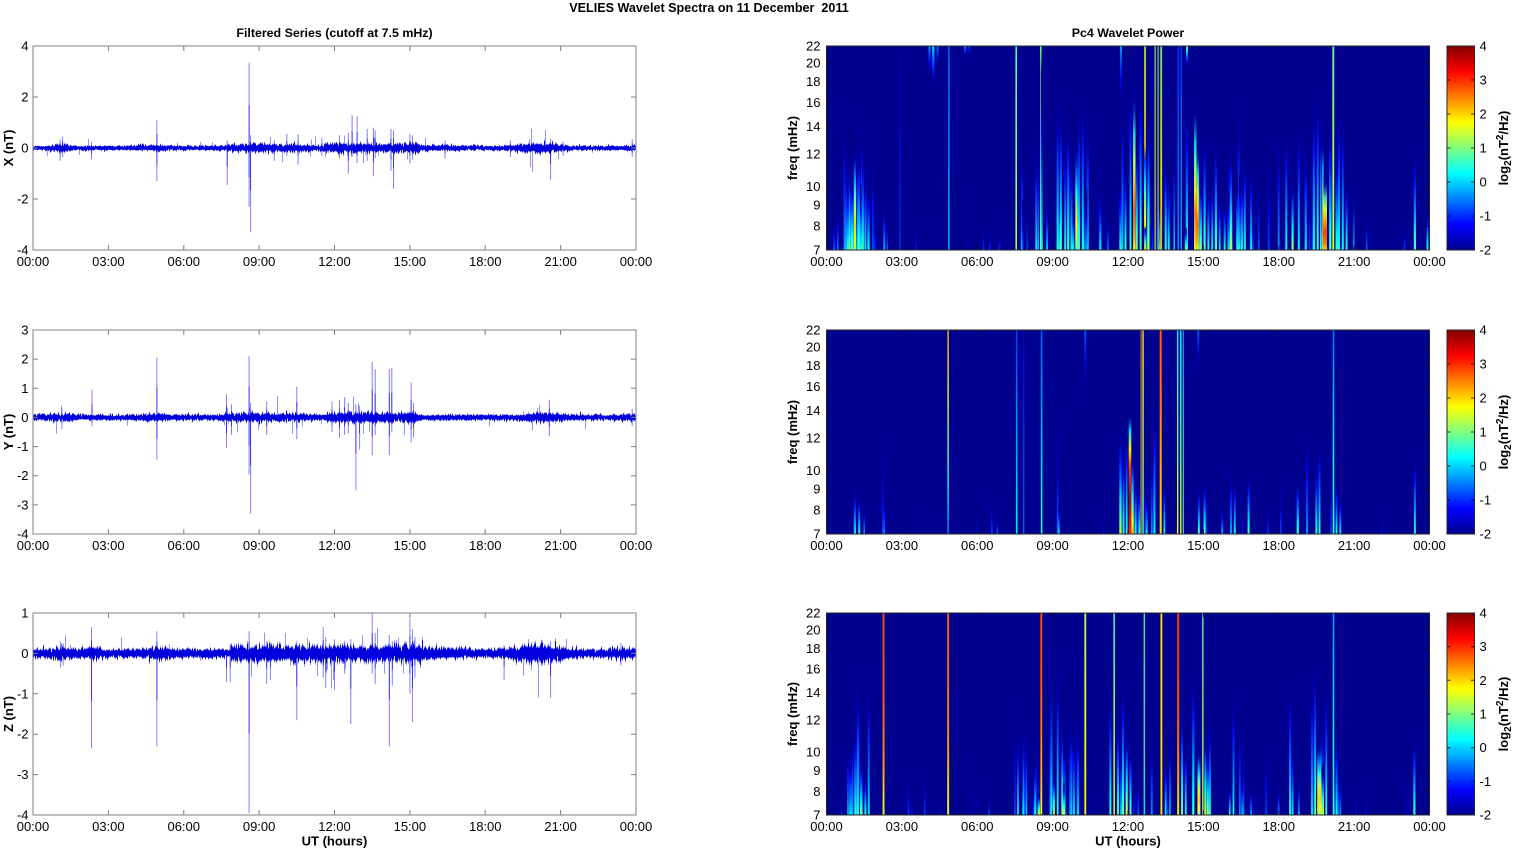  What do you see at coordinates (8, 148) in the screenshot?
I see `svg-text: X (nT)` at bounding box center [8, 148].